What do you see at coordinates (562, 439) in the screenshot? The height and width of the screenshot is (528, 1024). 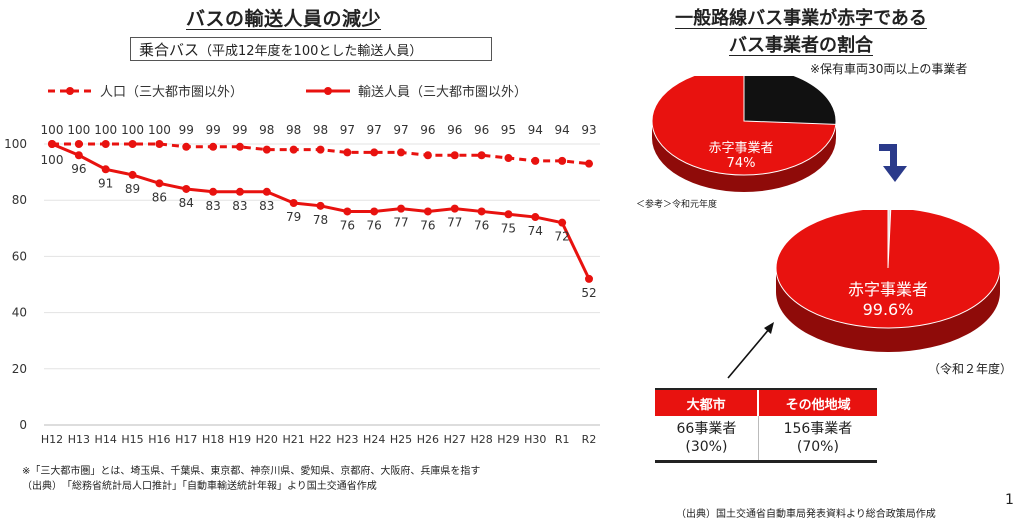 I see `x-tick-label: R1` at bounding box center [562, 439].